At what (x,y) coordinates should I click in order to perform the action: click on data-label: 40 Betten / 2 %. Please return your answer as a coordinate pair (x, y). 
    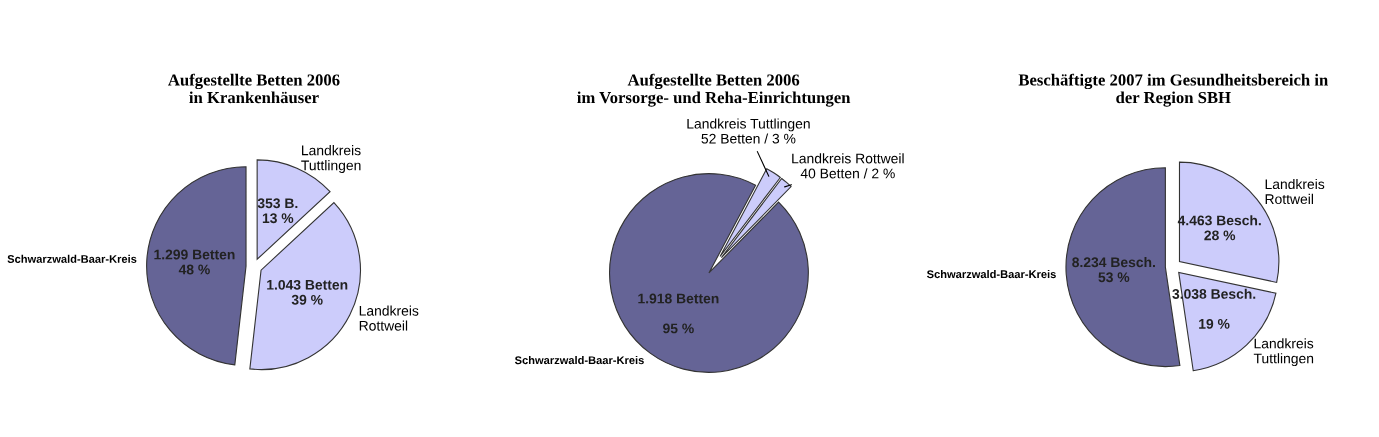
    Looking at the image, I should click on (847, 173).